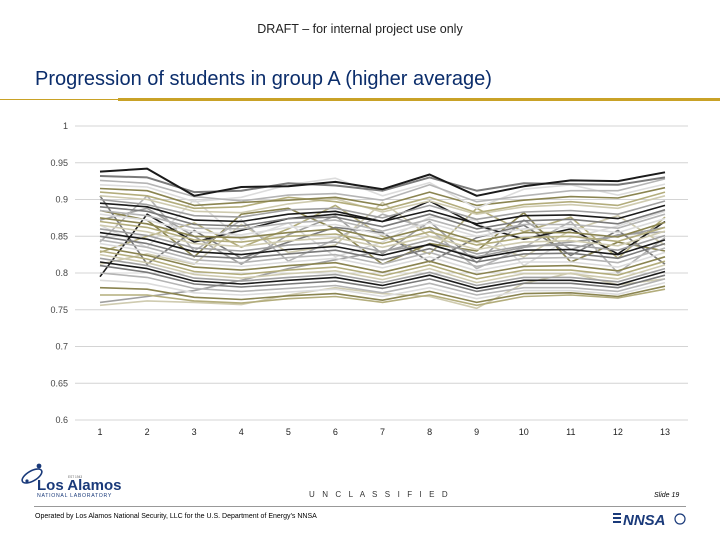  I want to click on x-tick-label: 12, so click(618, 432).